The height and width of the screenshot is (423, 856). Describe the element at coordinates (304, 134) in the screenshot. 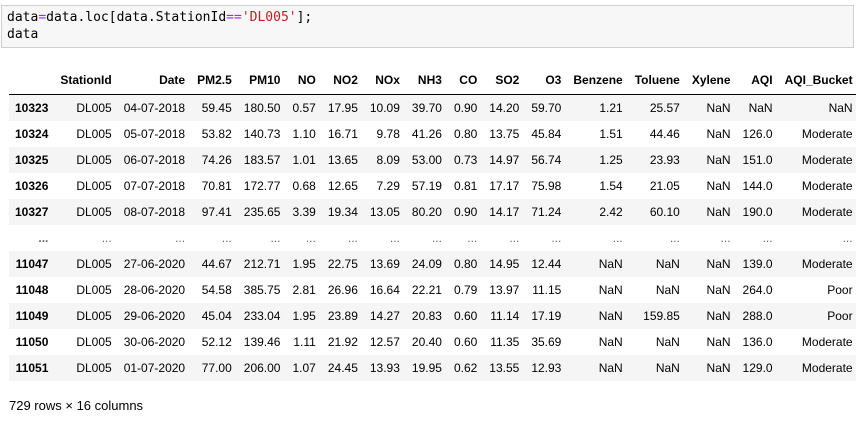

I see `table-cell: 1.10` at that location.